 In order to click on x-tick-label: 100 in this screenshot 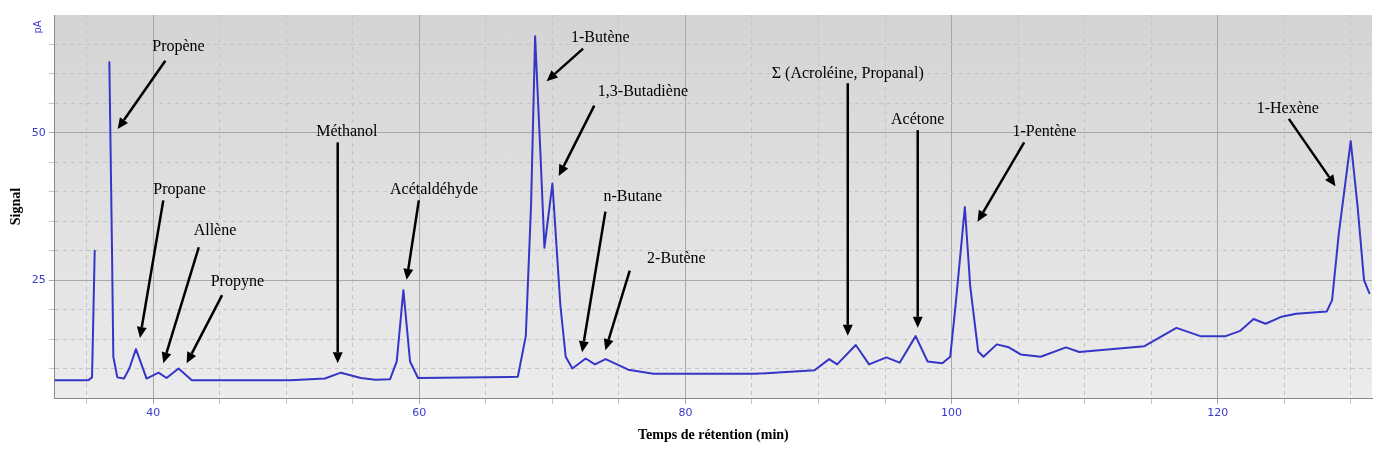, I will do `click(952, 413)`.